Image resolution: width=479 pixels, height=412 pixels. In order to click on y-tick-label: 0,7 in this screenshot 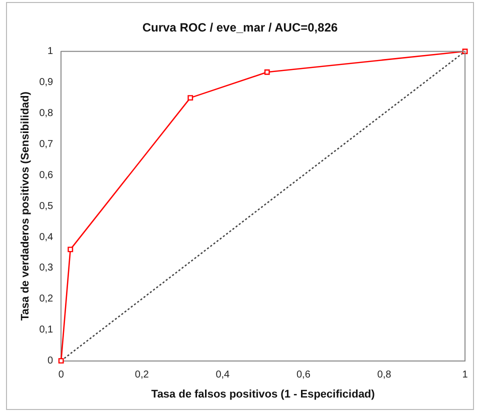, I will do `click(46, 144)`.